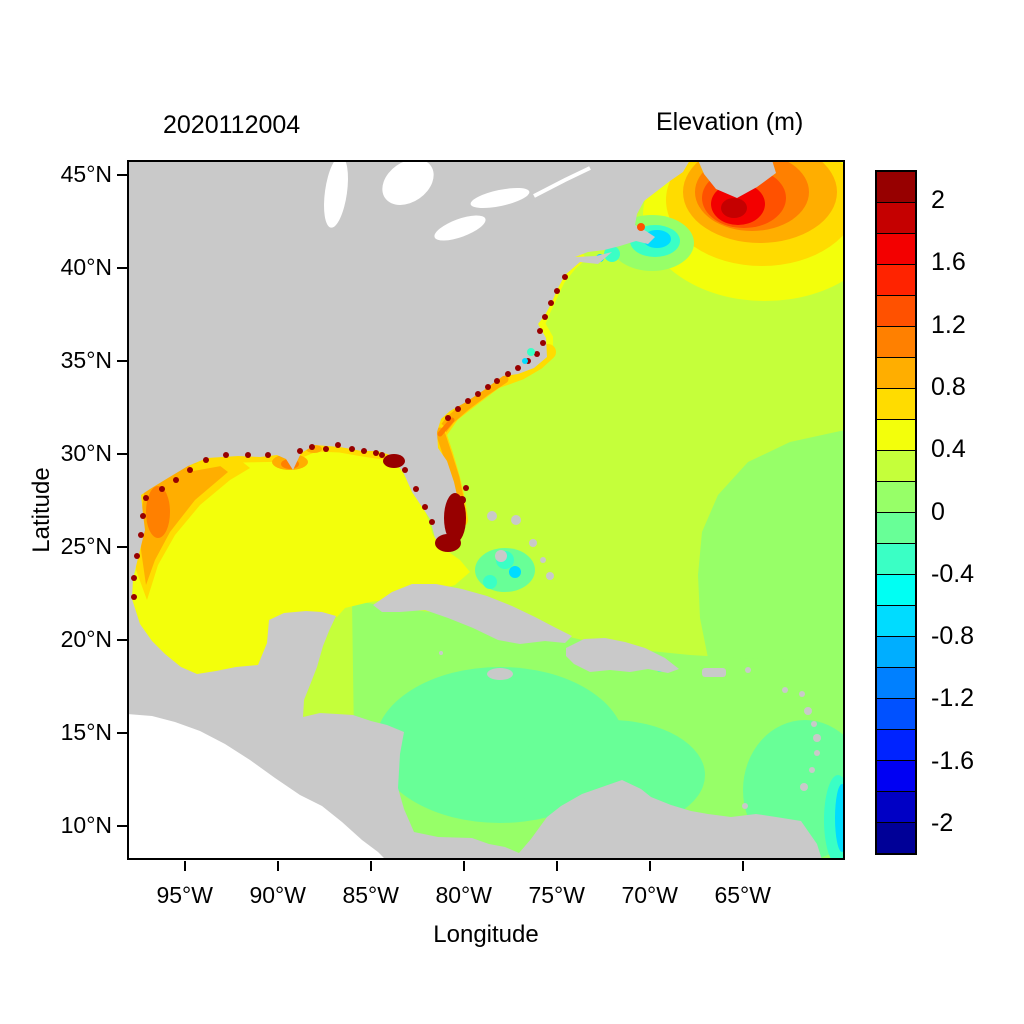 The height and width of the screenshot is (1024, 1024). What do you see at coordinates (771, 578) in the screenshot?
I see `atlantic-green-region` at bounding box center [771, 578].